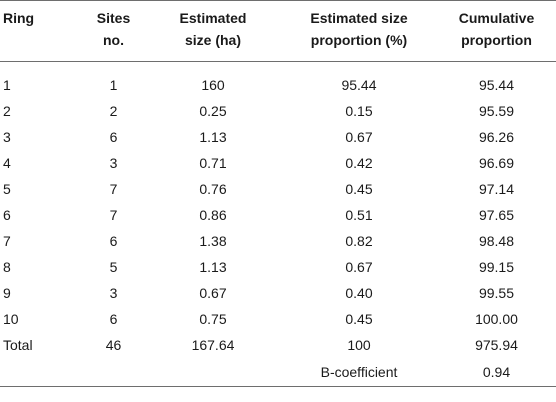  Describe the element at coordinates (113, 18) in the screenshot. I see `header-sites-line1: Sites` at that location.